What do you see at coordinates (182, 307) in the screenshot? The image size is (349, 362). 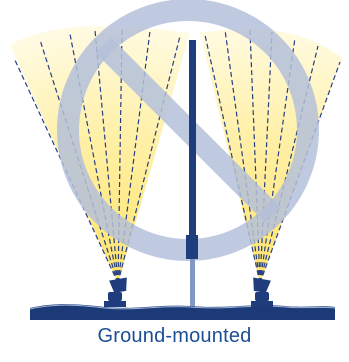 I see `ground-edge` at bounding box center [182, 307].